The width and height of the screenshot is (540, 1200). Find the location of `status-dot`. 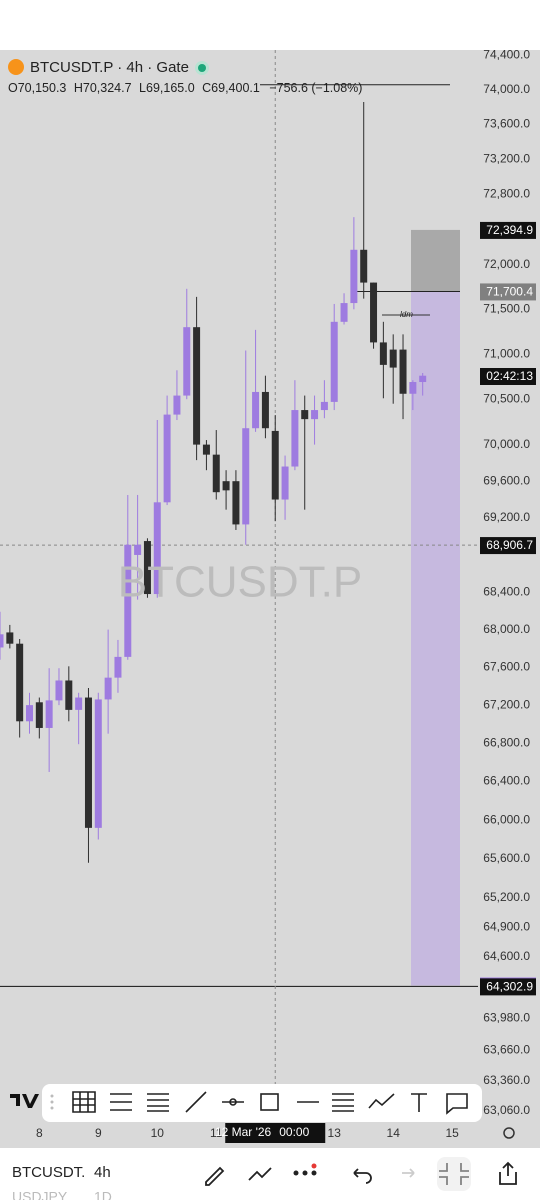

status-dot is located at coordinates (202, 68).